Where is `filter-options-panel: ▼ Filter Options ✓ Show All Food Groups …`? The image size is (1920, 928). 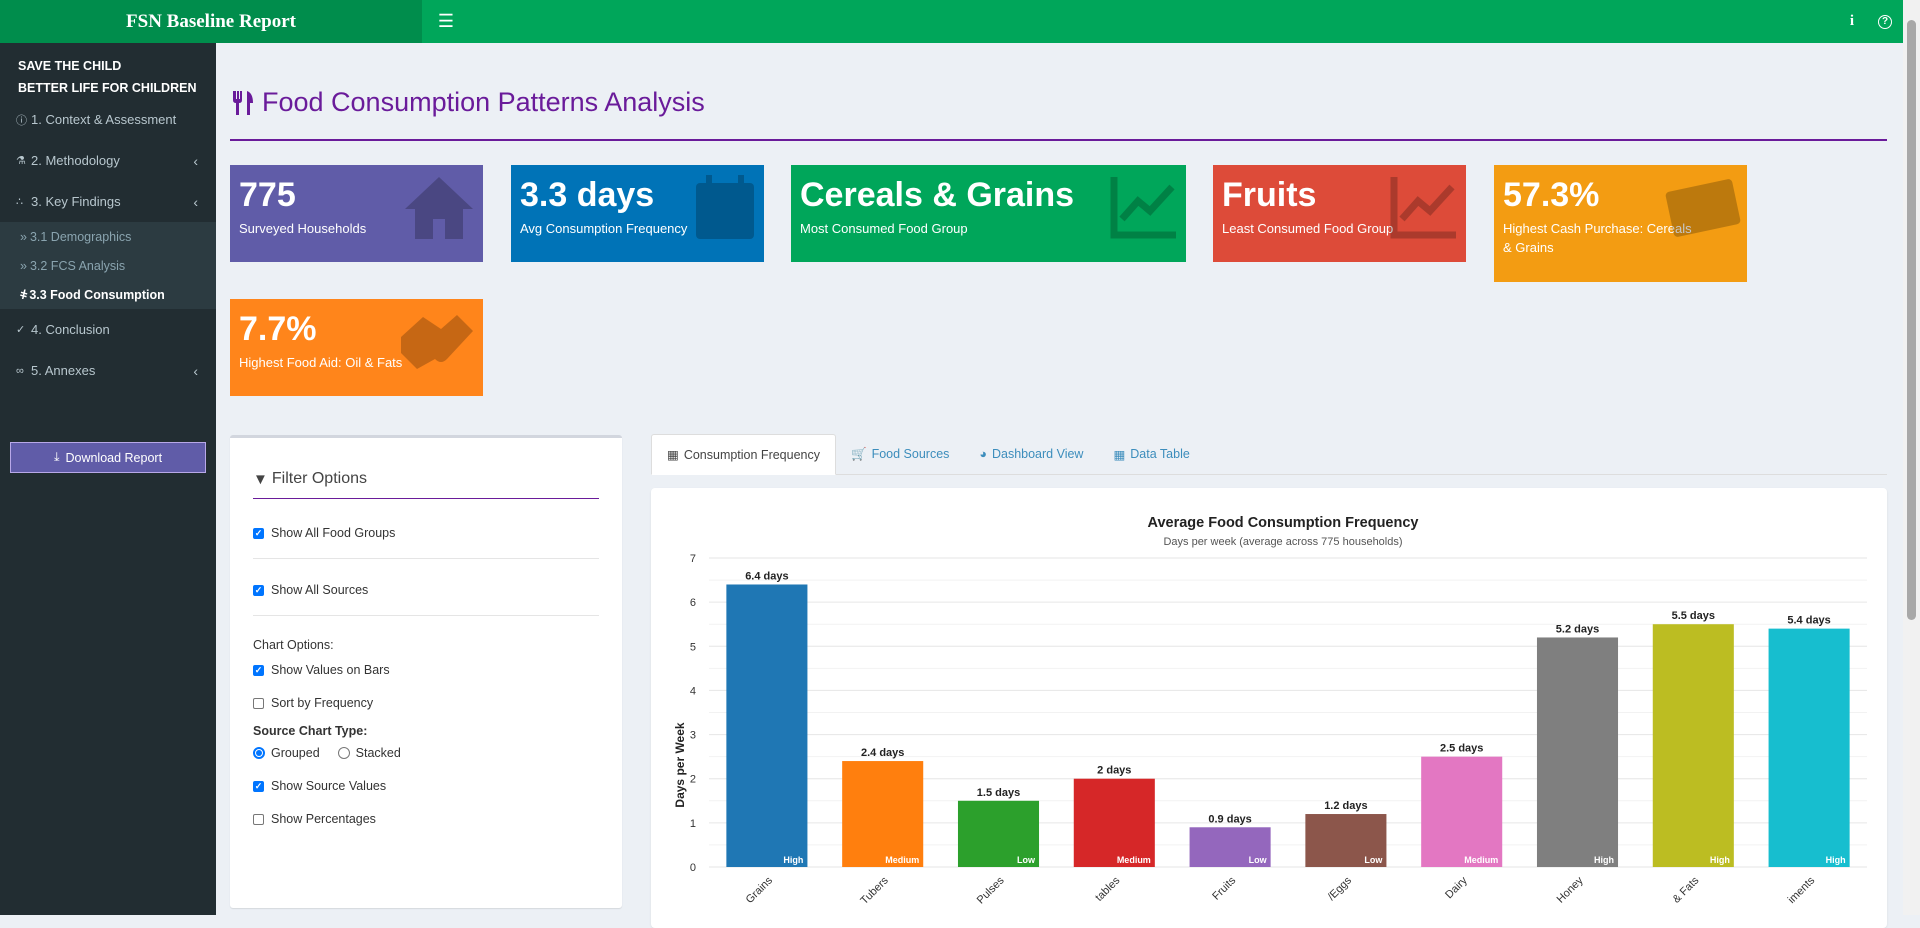 filter-options-panel: ▼ Filter Options ✓ Show All Food Groups … is located at coordinates (426, 671).